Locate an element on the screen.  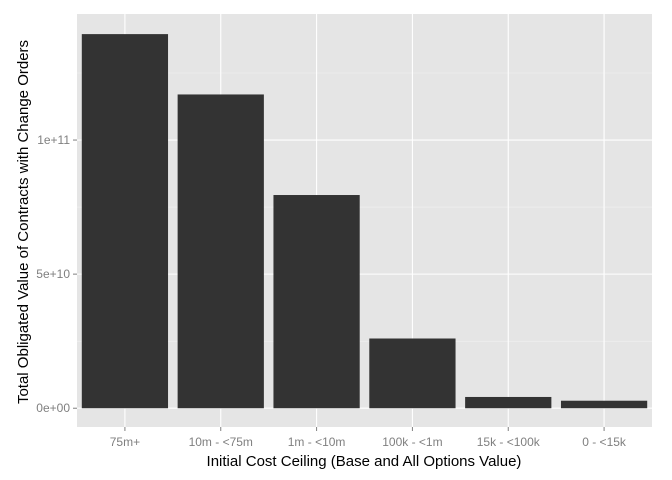
y-tick-label: 5e+10 is located at coordinates (53, 274).